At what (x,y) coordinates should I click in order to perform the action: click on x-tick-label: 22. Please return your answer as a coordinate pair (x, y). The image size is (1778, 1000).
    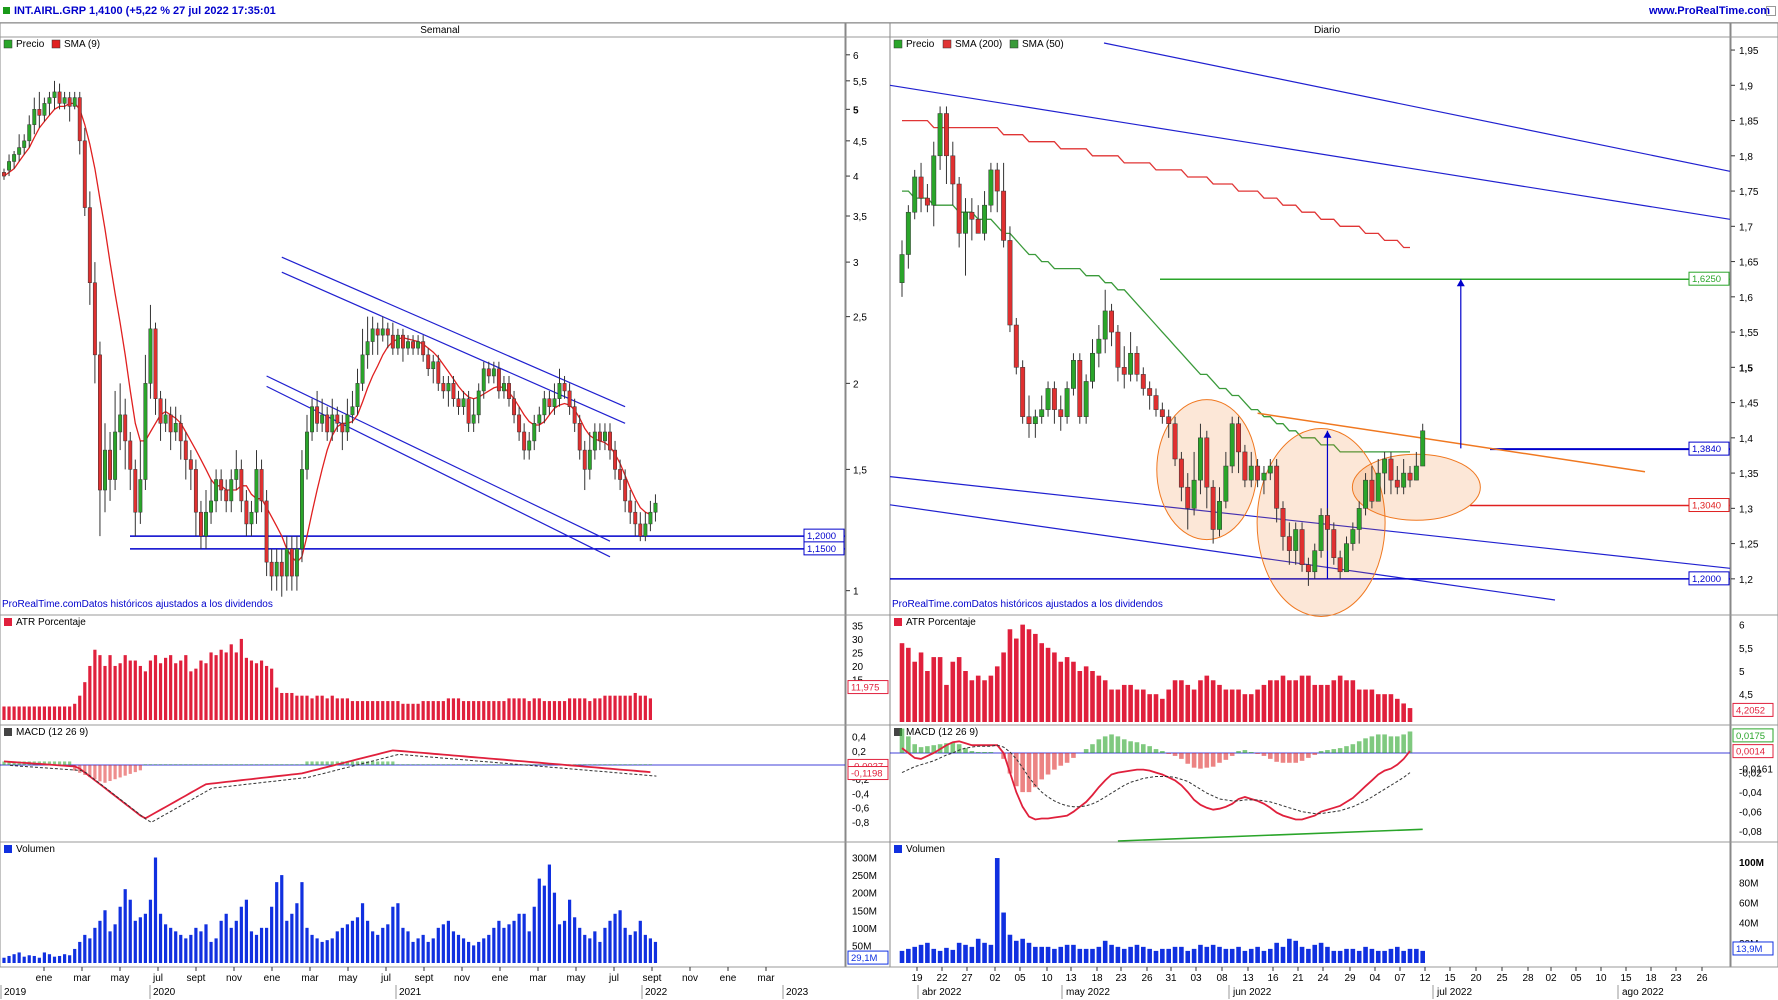
    Looking at the image, I should click on (942, 978).